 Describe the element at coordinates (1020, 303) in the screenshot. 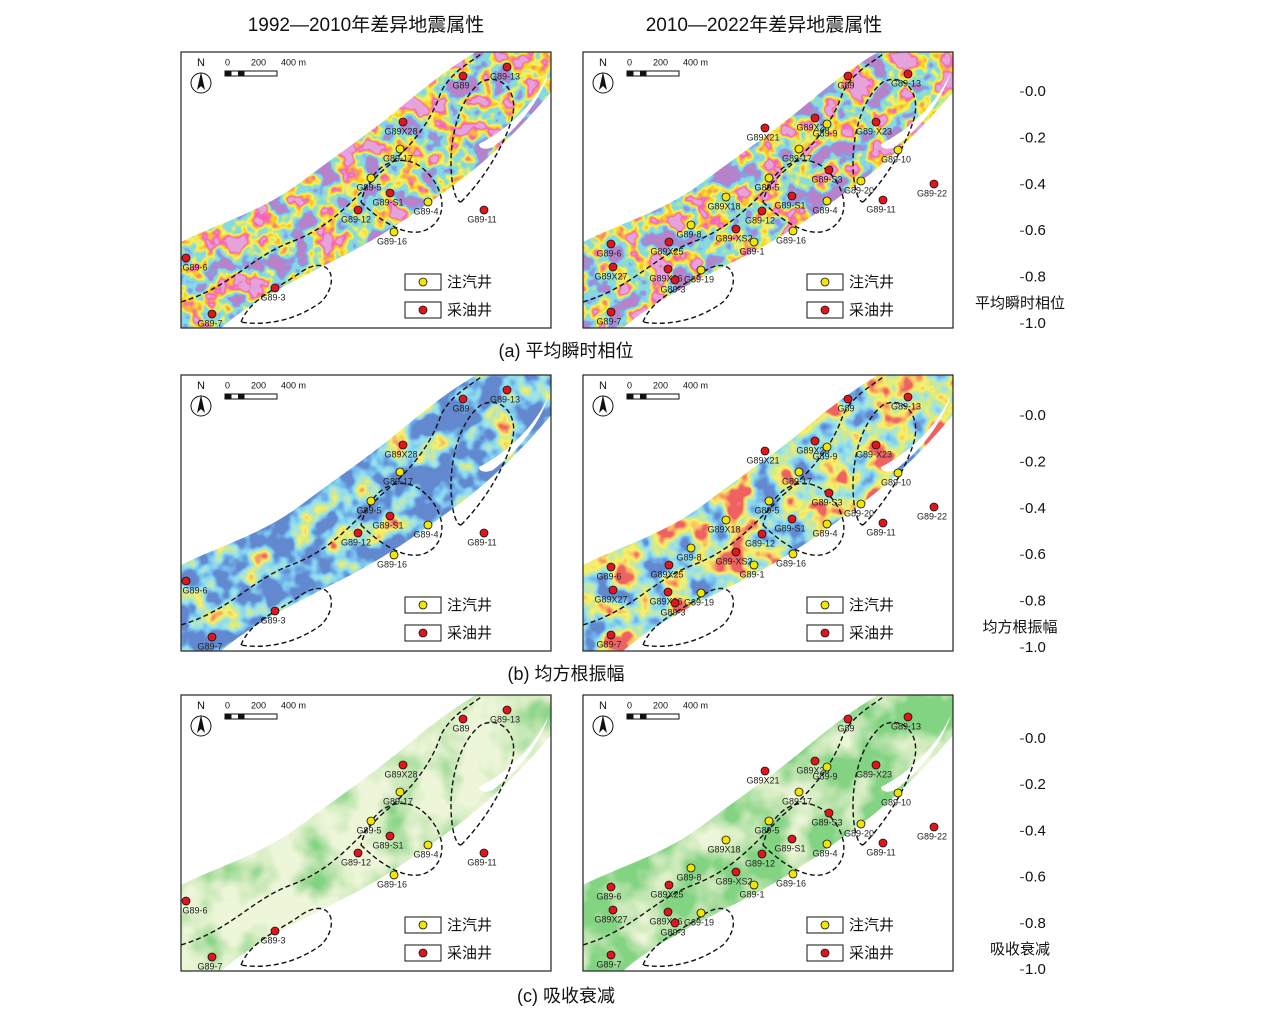

I see `colorbar-title: 平均瞬时相位` at that location.